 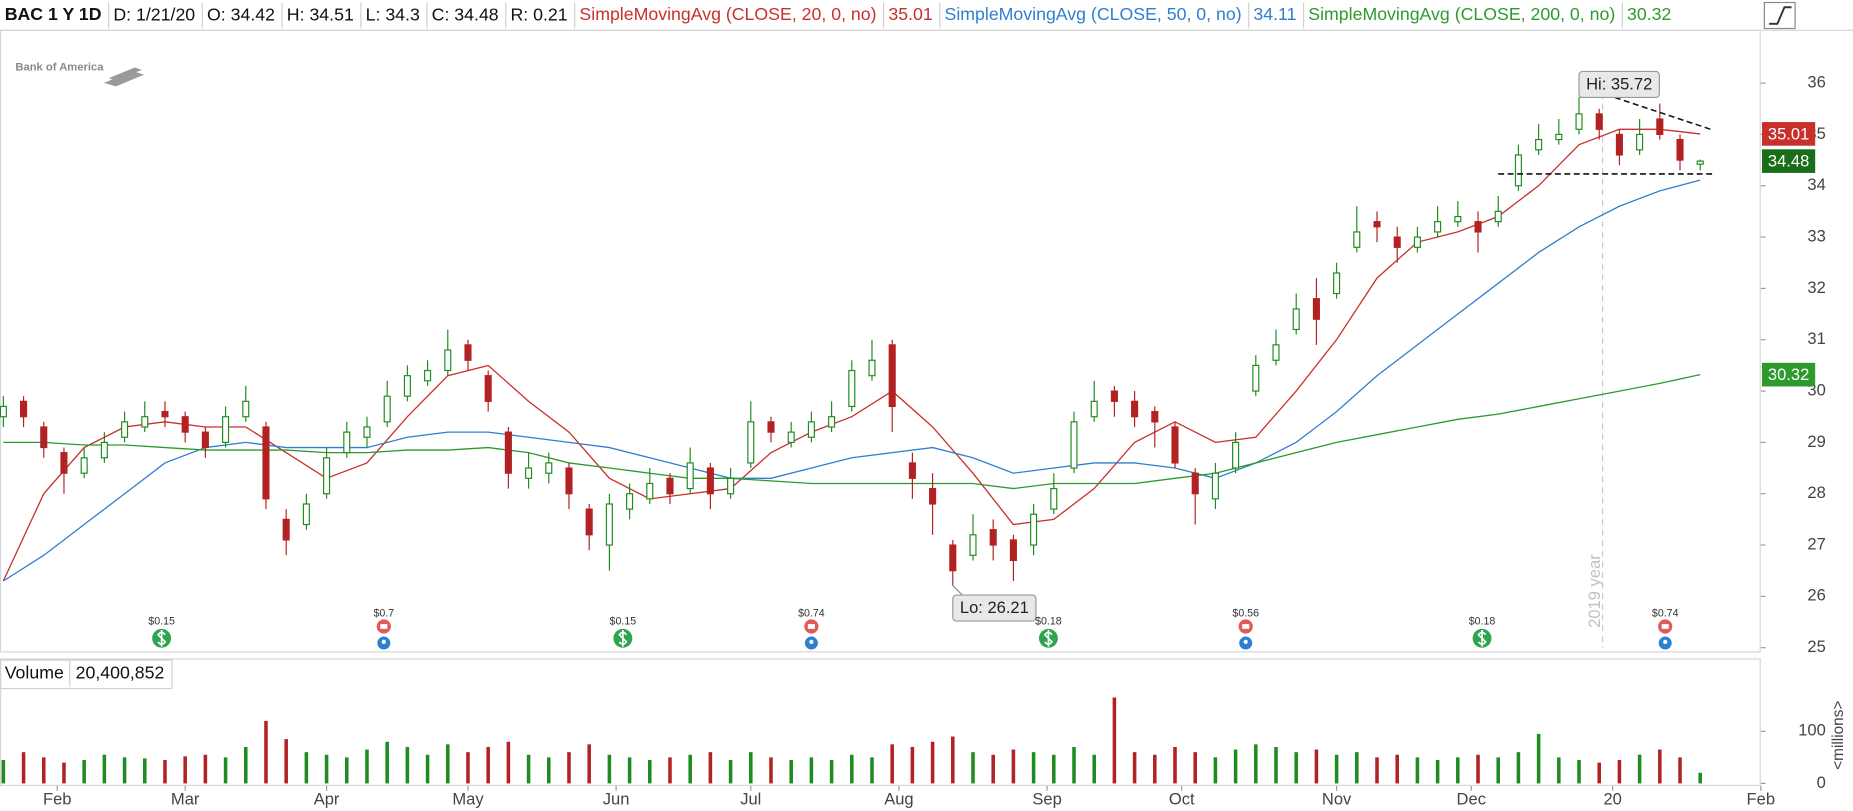 I want to click on header-item: R: 0.21, so click(x=538, y=14).